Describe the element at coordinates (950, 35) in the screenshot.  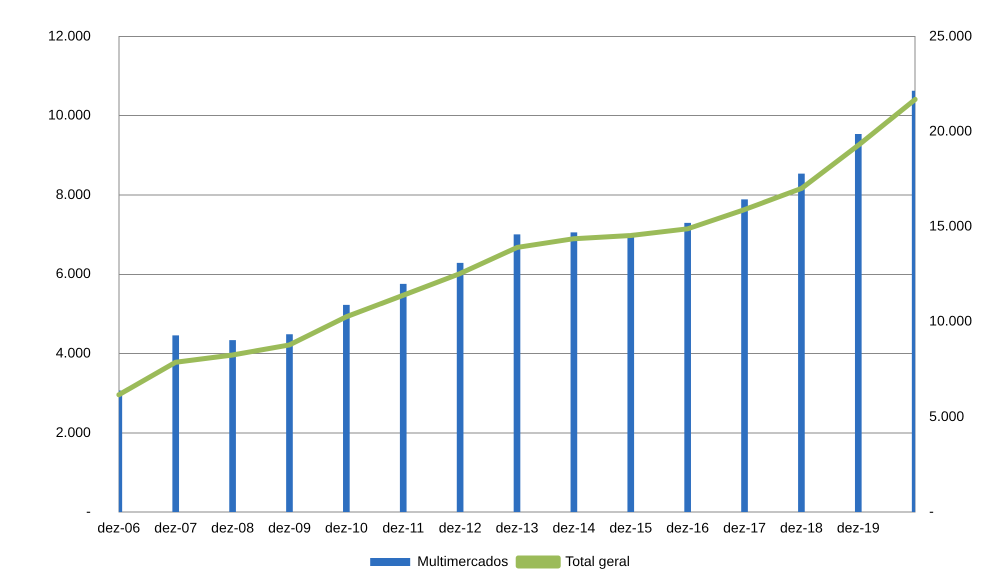
I see `y2-tick-label: 25.000` at that location.